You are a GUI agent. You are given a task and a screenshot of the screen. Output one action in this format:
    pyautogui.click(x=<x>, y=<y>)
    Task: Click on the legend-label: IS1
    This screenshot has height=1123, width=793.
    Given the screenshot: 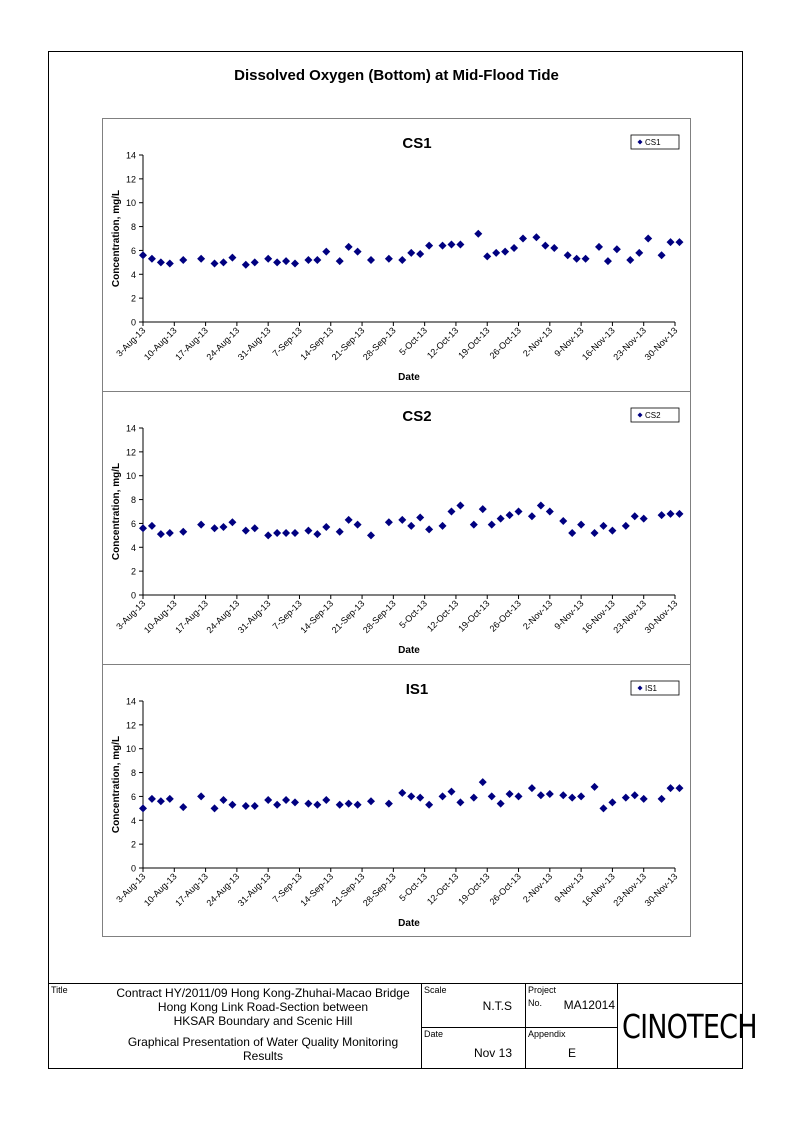 What is the action you would take?
    pyautogui.click(x=651, y=688)
    